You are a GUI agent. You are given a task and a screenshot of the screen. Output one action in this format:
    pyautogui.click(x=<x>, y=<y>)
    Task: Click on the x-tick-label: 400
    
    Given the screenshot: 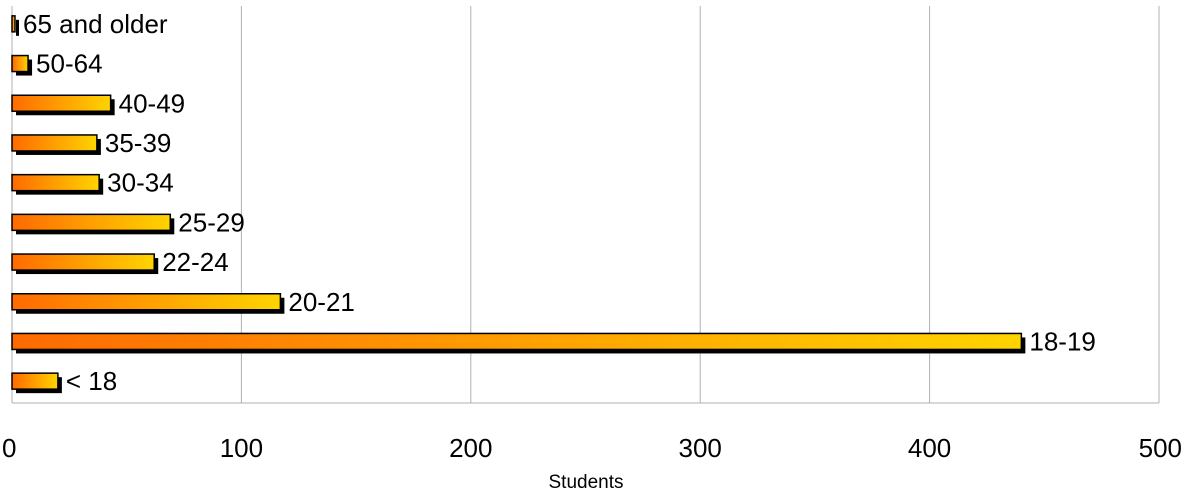 What is the action you would take?
    pyautogui.click(x=929, y=448)
    